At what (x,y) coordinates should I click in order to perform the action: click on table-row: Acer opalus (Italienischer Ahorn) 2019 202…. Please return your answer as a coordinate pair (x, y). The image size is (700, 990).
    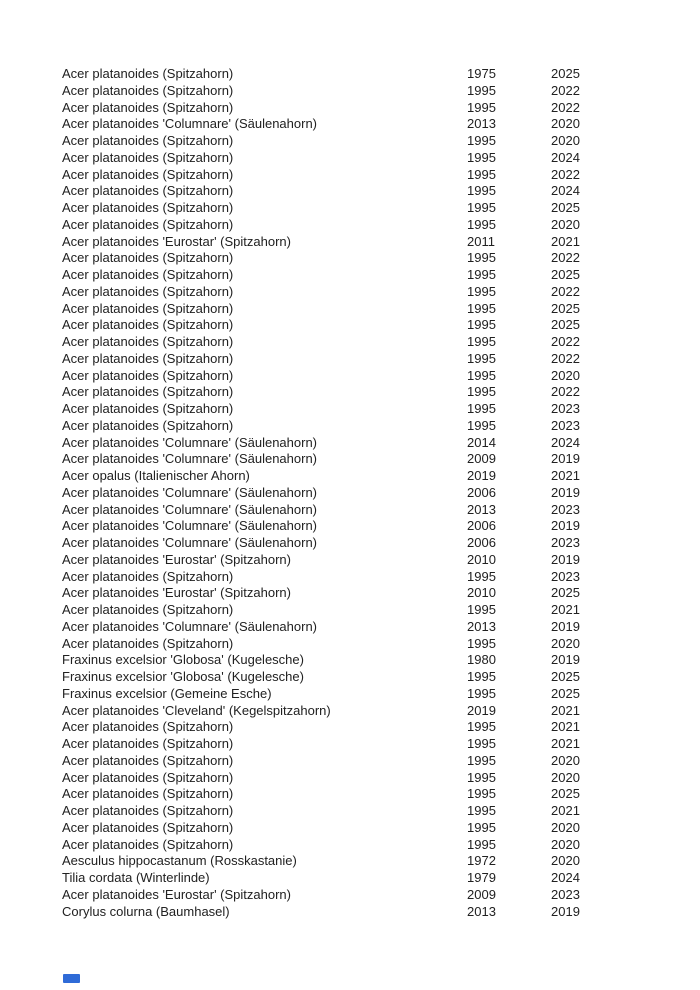
    Looking at the image, I should click on (350, 476).